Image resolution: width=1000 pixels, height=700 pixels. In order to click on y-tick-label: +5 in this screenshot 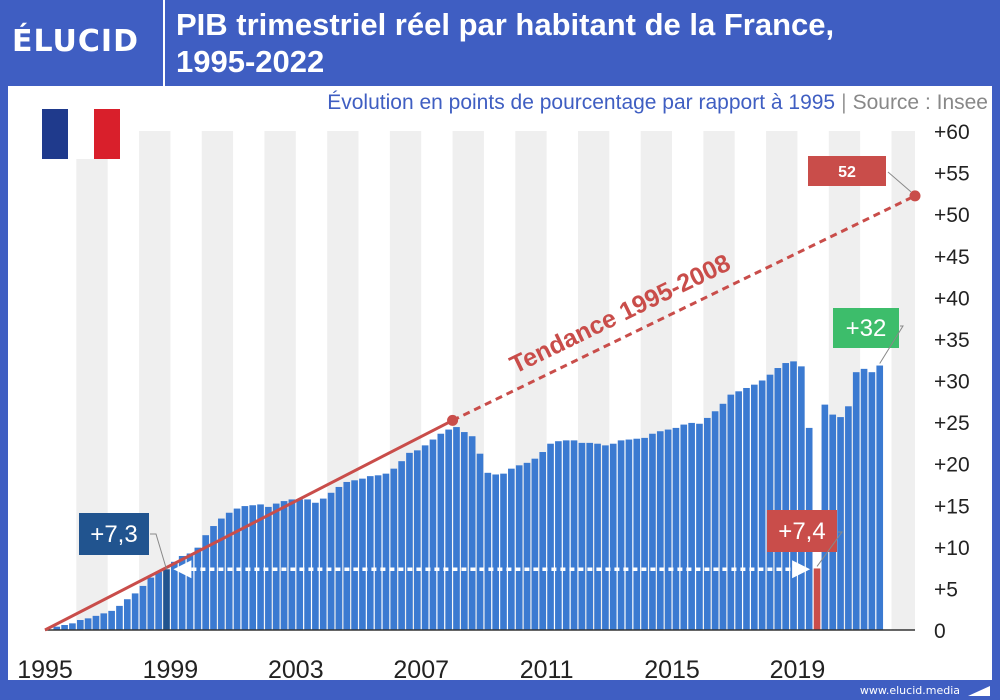, I will do `click(946, 589)`.